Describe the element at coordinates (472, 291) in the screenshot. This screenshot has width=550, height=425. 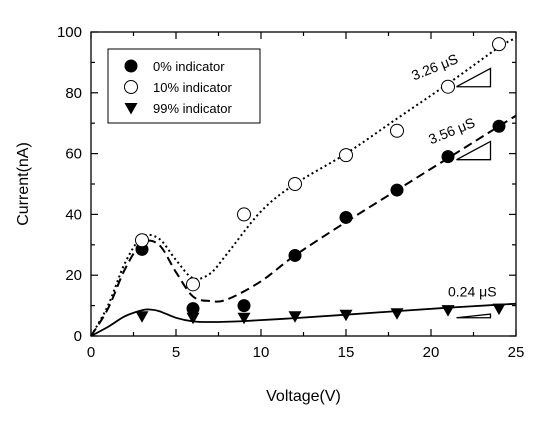
I see `slope-annotation: 0.24 μS` at that location.